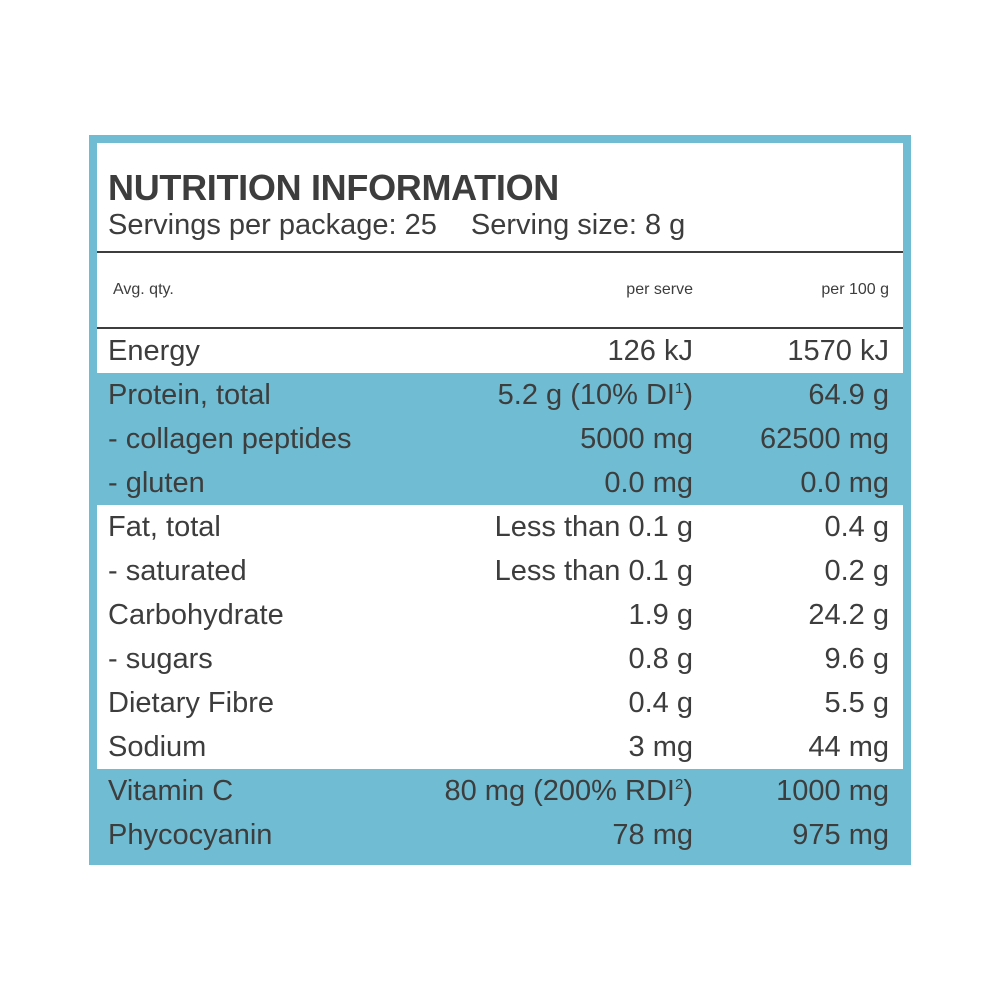 This screenshot has width=1000, height=1000. I want to click on table-row: - collagen peptides 5000 mg 62500 mg, so click(500, 439).